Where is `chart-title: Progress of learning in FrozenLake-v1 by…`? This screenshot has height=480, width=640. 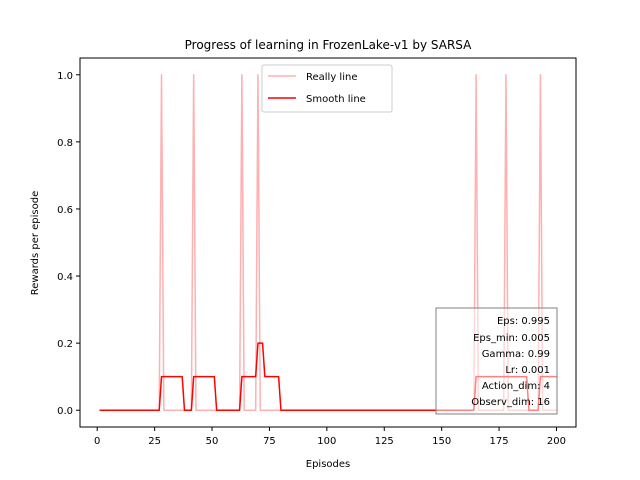 chart-title: Progress of learning in FrozenLake-v1 by… is located at coordinates (329, 45).